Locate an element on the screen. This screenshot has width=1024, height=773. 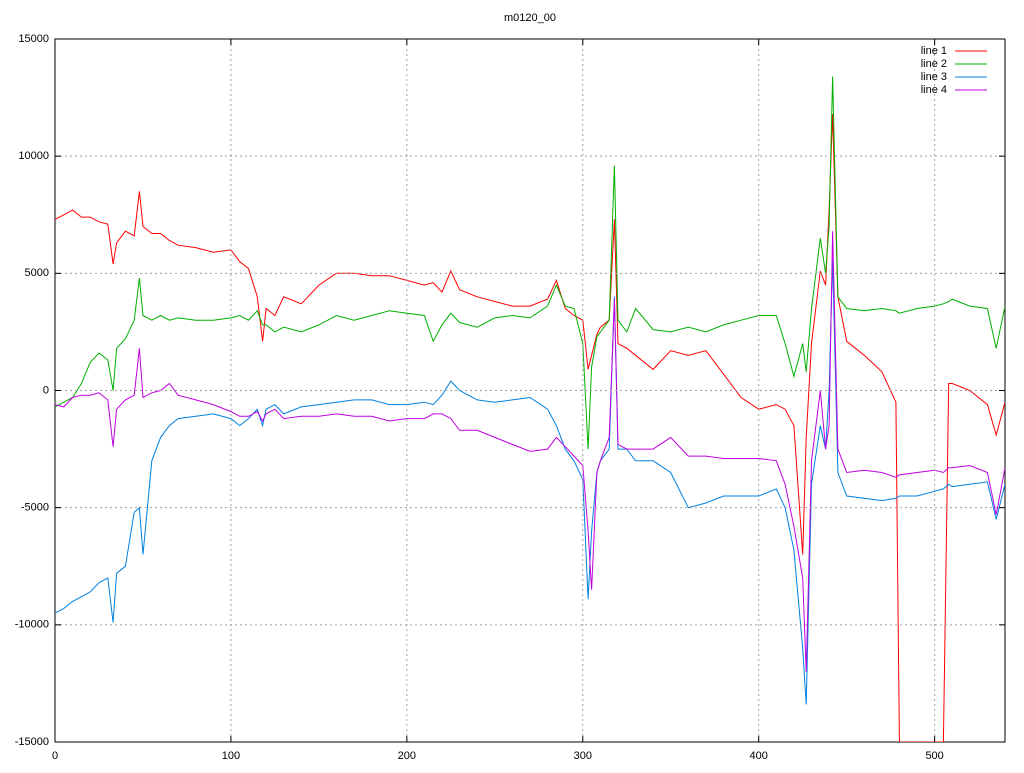
legend-label: line 4 is located at coordinates (934, 90).